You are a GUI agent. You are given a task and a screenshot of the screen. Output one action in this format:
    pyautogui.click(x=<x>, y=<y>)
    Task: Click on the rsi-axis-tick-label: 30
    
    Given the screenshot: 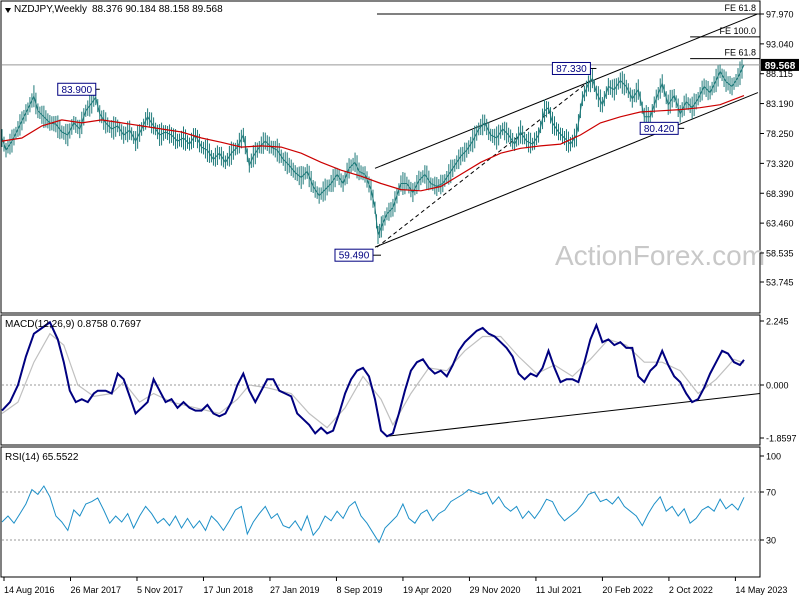 What is the action you would take?
    pyautogui.click(x=771, y=541)
    